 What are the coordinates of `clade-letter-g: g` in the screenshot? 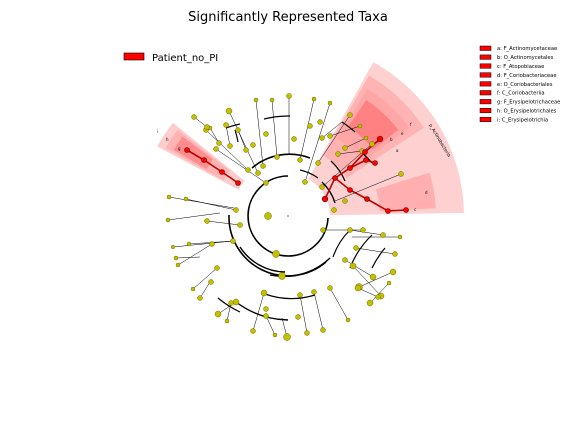 It's located at (179, 148).